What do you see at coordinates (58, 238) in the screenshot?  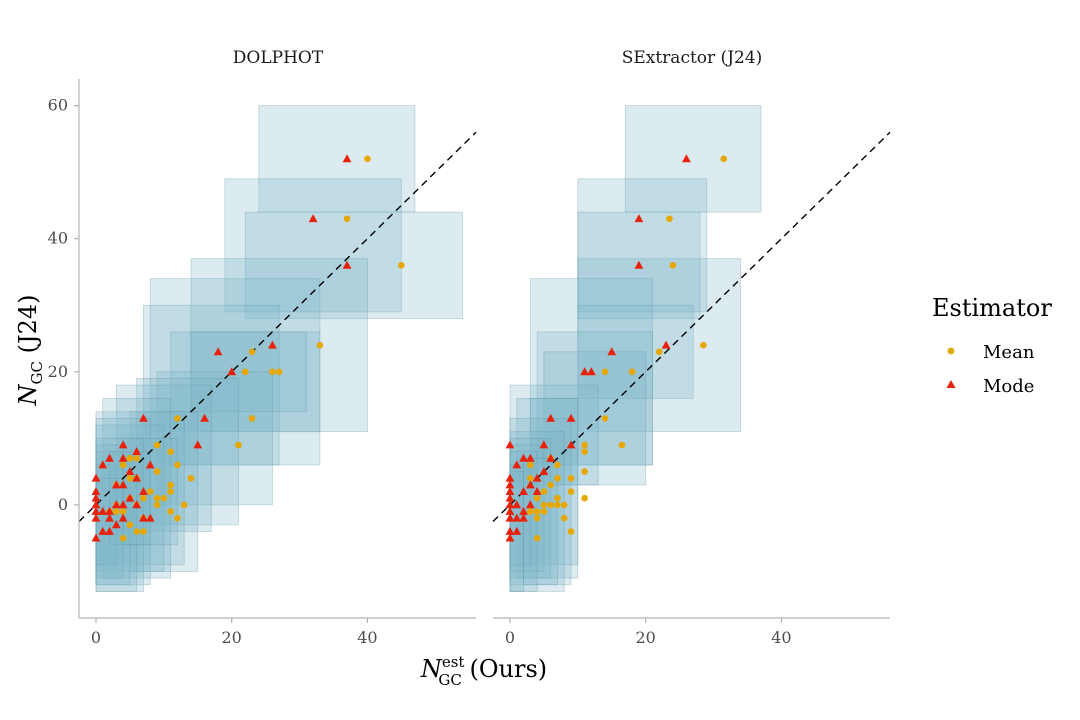 I see `y-tick-label: 40` at bounding box center [58, 238].